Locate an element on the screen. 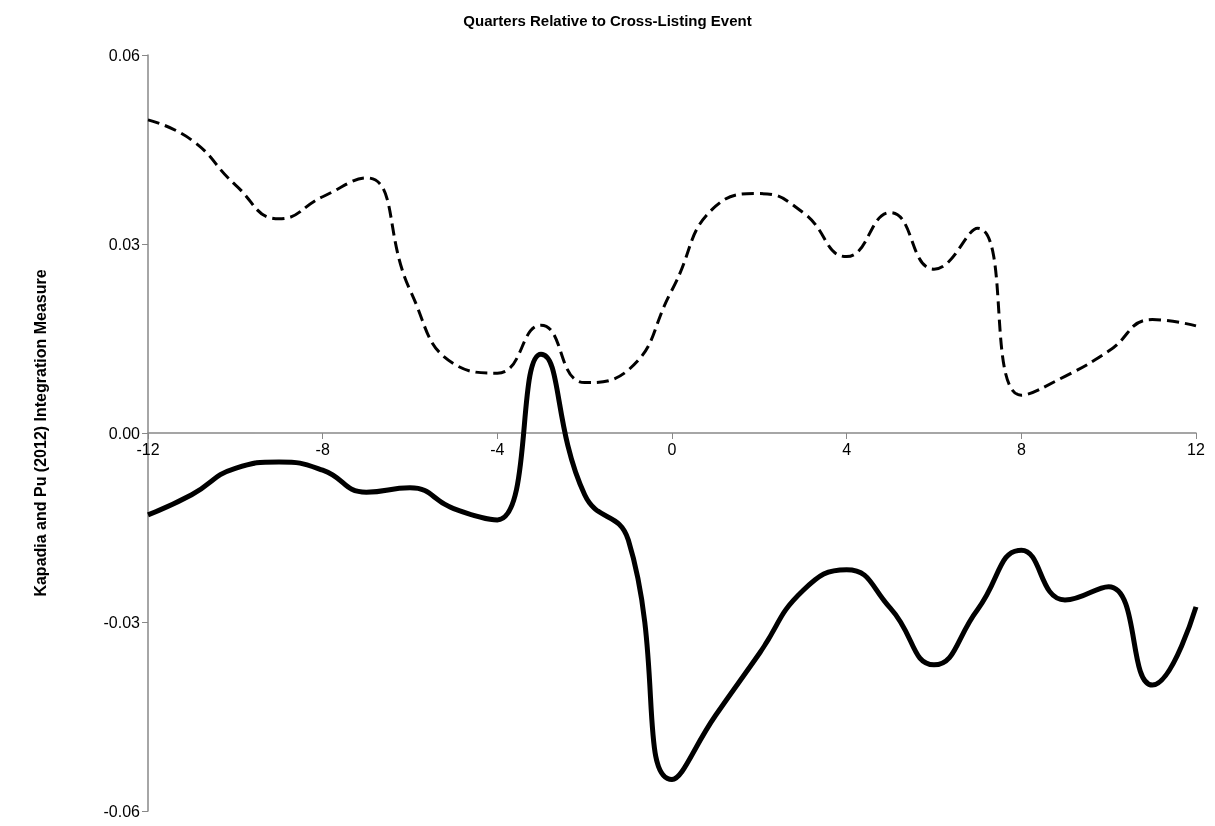 This screenshot has height=826, width=1215. x-tick-label: 12 is located at coordinates (1196, 449).